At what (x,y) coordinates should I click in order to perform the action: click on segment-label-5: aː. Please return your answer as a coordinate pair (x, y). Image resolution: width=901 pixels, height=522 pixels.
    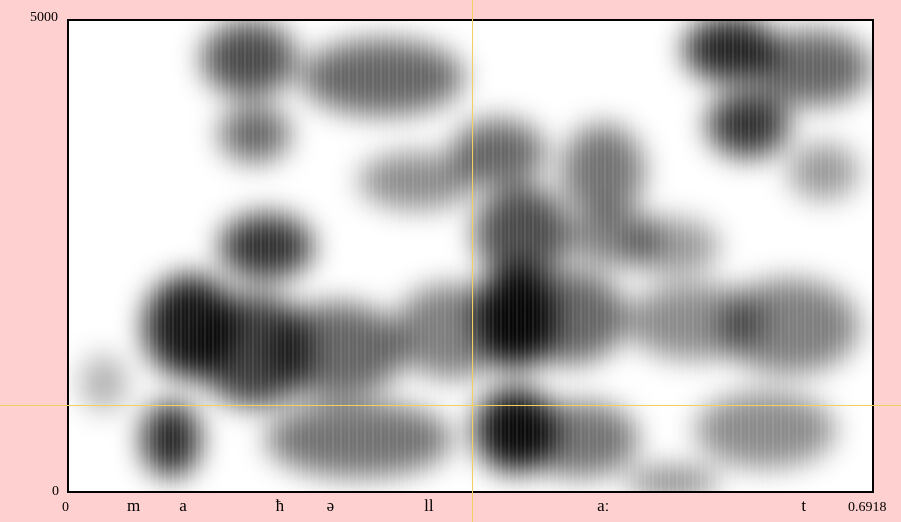
    Looking at the image, I should click on (603, 505).